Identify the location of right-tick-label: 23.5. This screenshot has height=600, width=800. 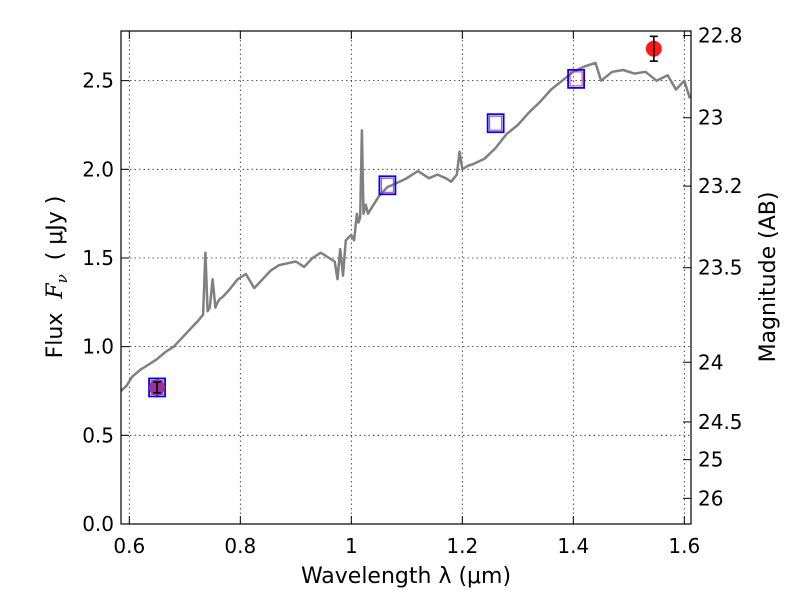
(720, 268).